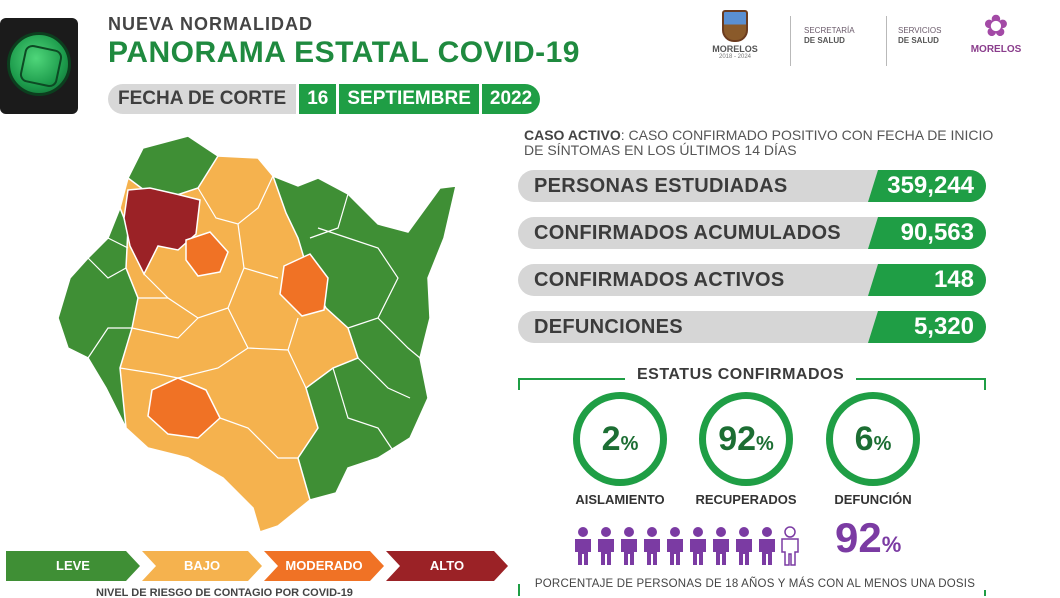 This screenshot has height=598, width=1060. I want to click on servicios-salud-logo: SERVICIOS DE SALUD, so click(919, 36).